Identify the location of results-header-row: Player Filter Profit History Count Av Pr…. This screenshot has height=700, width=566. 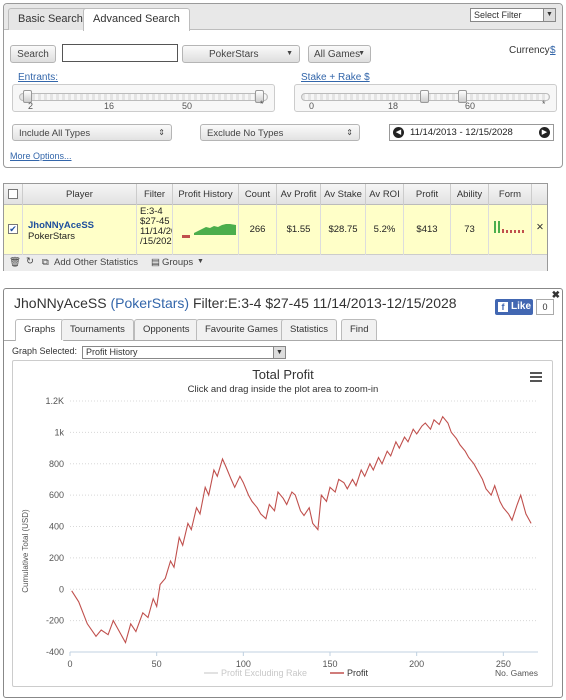
(275, 194).